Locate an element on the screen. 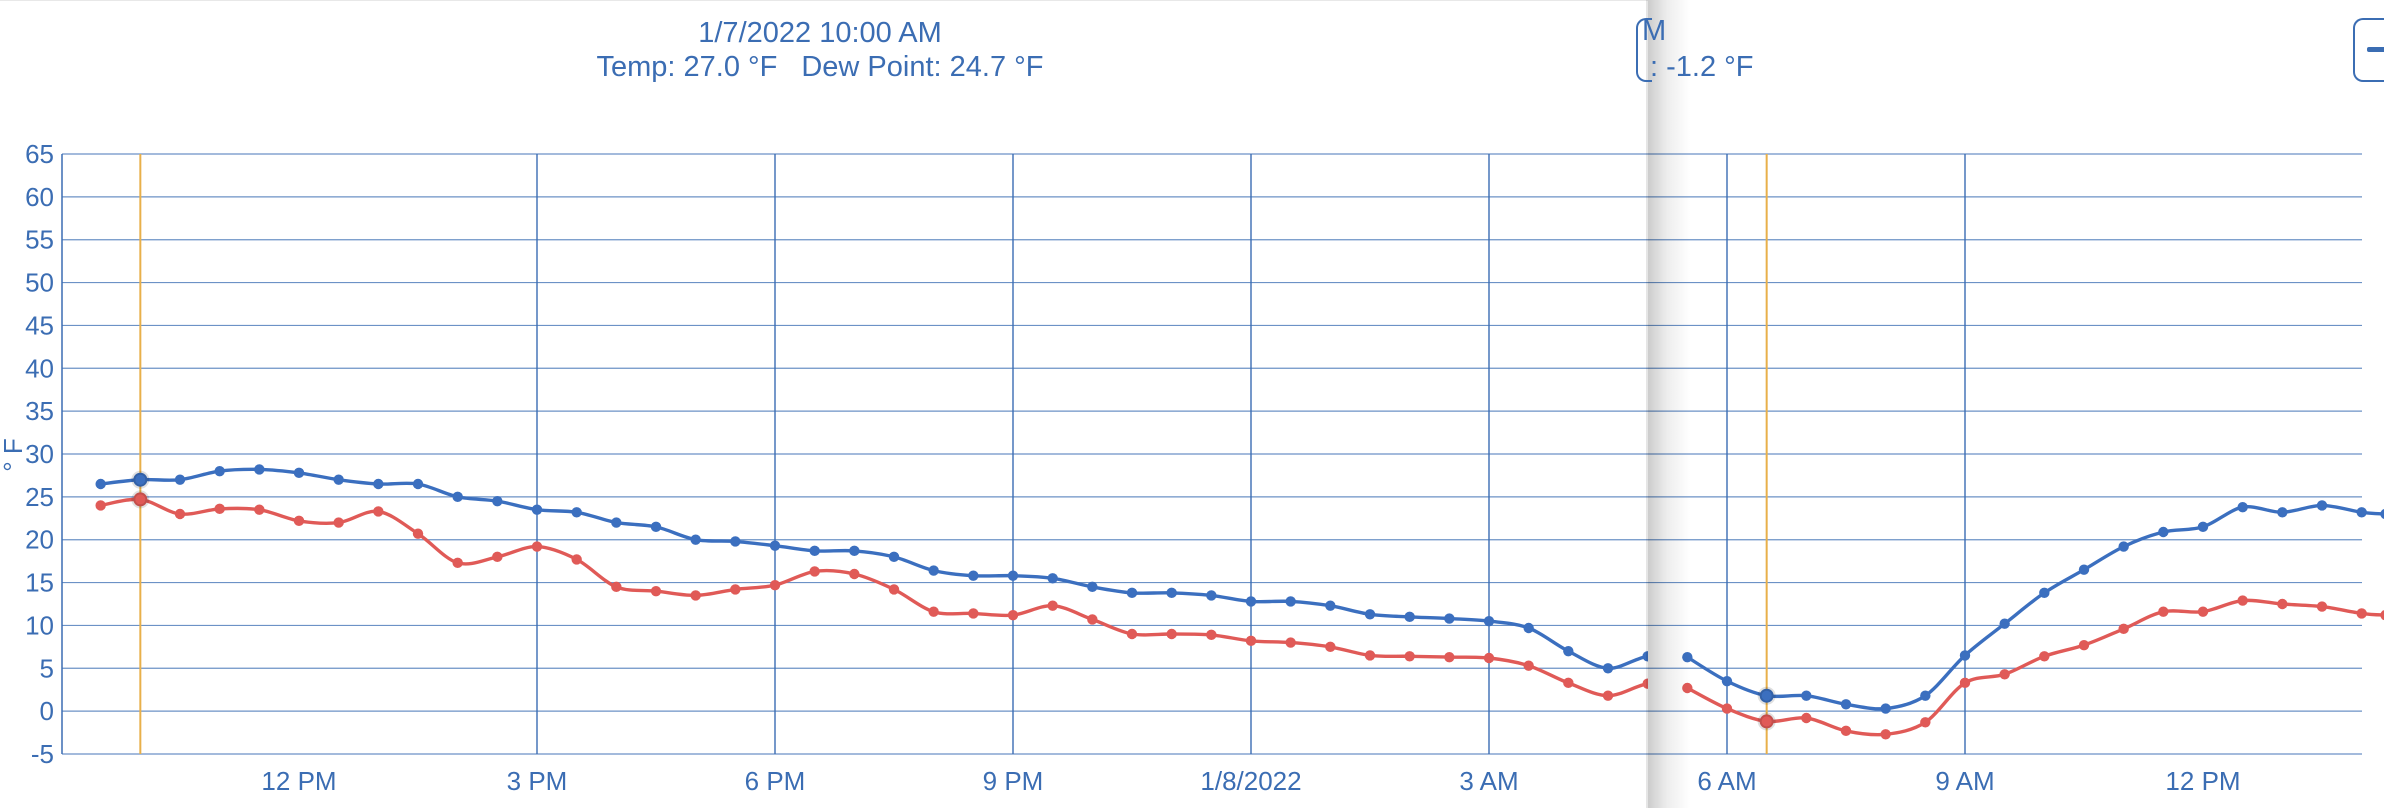  zoom-out-button is located at coordinates (2368, 50).